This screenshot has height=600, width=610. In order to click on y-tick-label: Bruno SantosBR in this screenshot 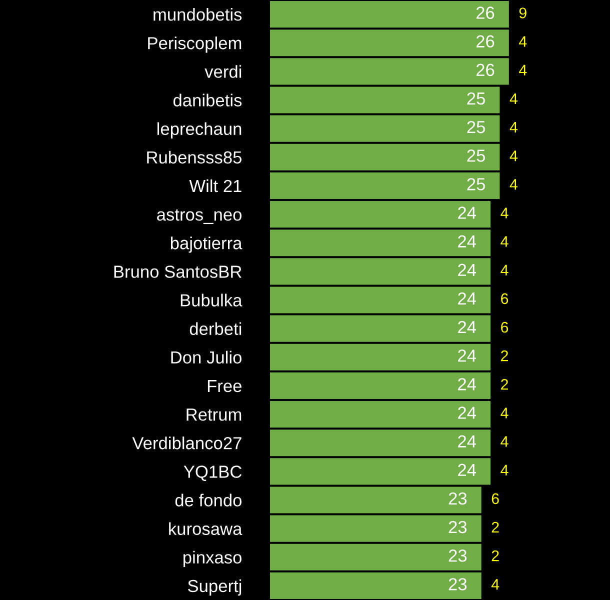, I will do `click(178, 272)`.